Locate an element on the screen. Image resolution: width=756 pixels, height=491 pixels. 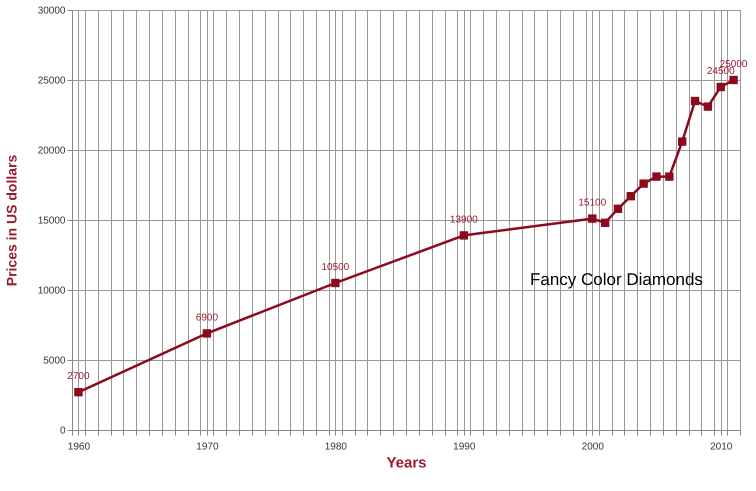
x-tick-label: 2000 is located at coordinates (593, 447).